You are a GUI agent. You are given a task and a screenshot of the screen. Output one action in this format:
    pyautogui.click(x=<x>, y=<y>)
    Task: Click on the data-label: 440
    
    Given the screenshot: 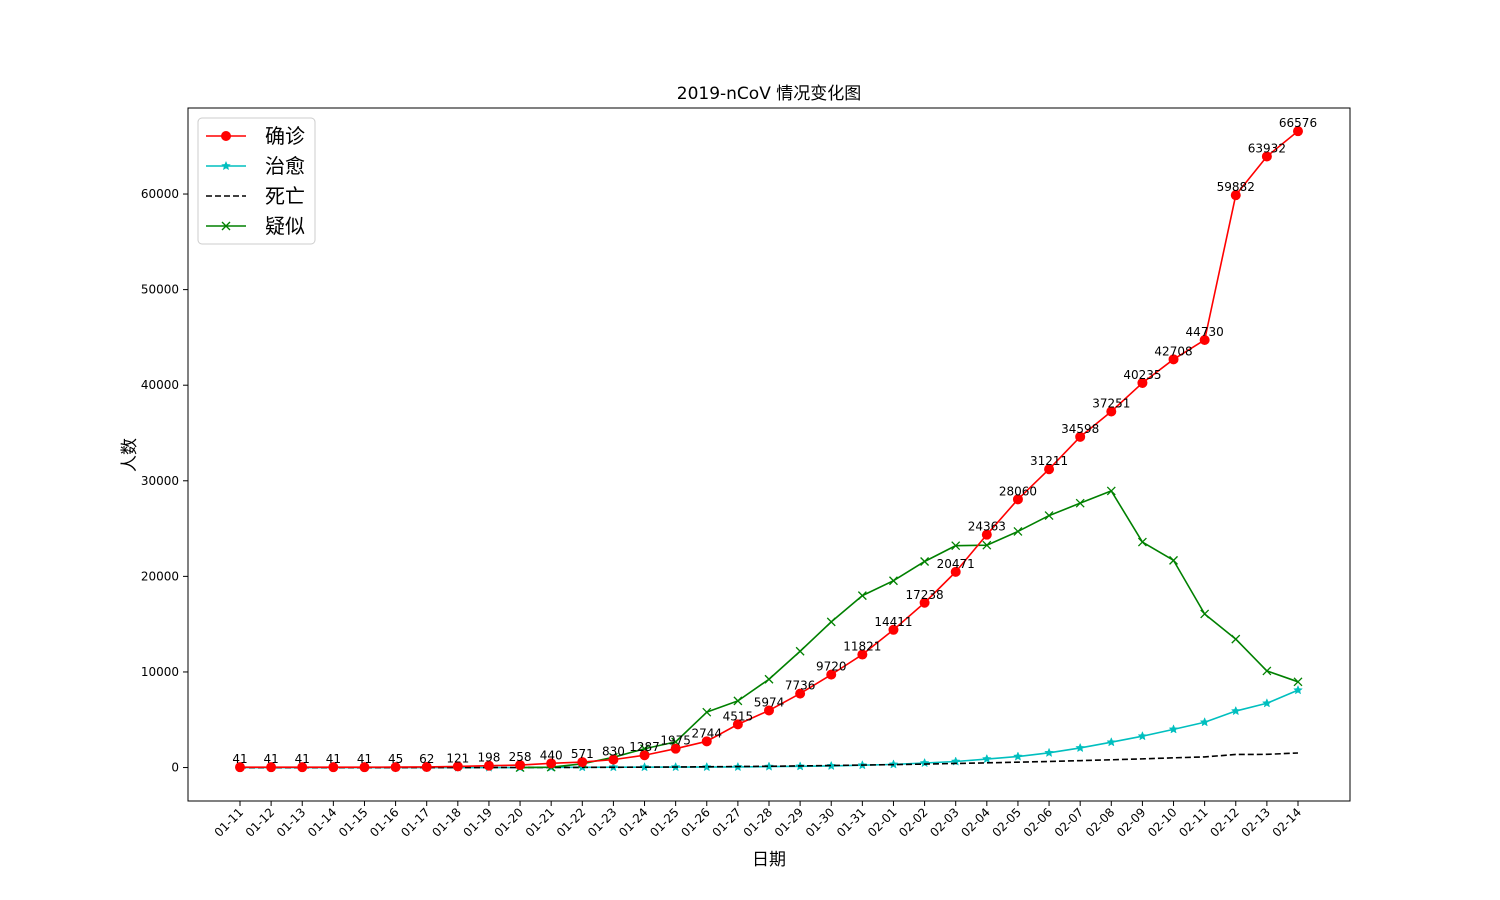 What is the action you would take?
    pyautogui.click(x=551, y=755)
    